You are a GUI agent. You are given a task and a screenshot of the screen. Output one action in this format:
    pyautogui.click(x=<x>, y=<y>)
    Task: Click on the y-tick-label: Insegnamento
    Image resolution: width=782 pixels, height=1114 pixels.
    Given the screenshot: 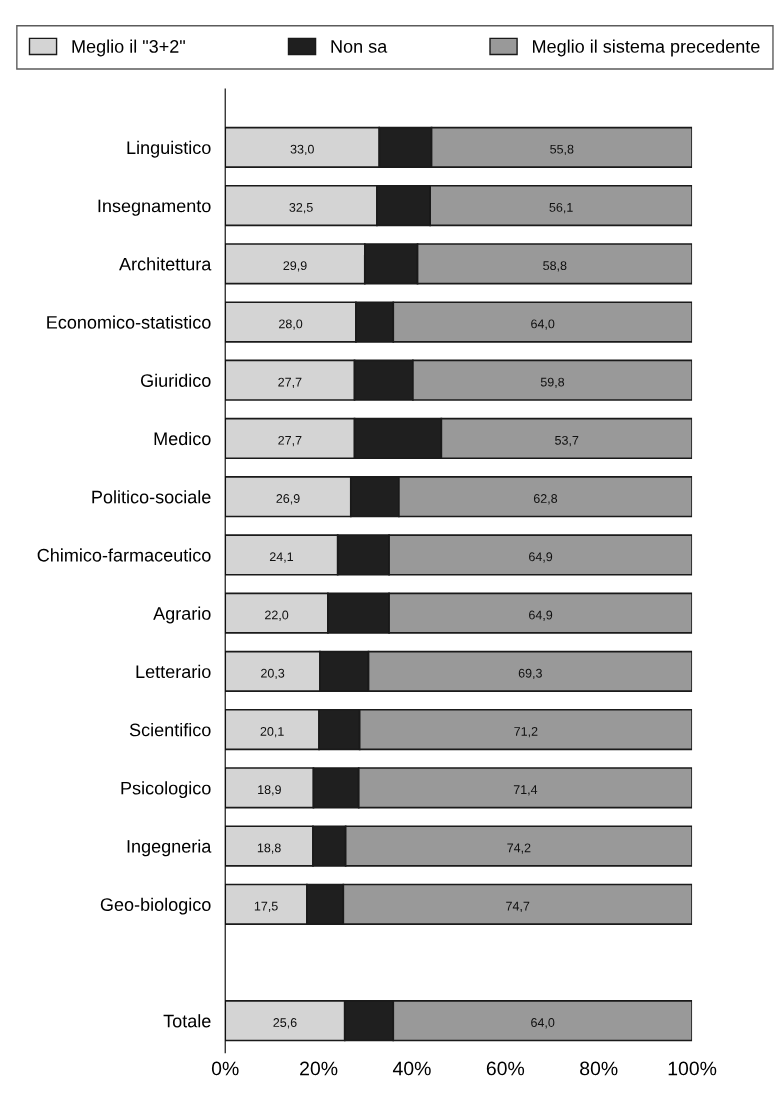 What is the action you would take?
    pyautogui.click(x=154, y=207)
    